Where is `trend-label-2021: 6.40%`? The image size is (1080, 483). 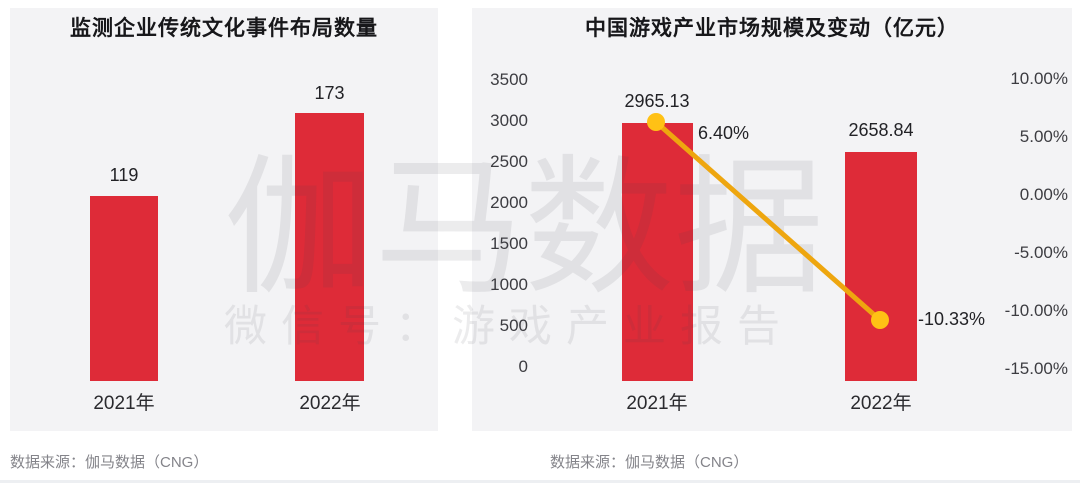
trend-label-2021: 6.40% is located at coordinates (724, 133).